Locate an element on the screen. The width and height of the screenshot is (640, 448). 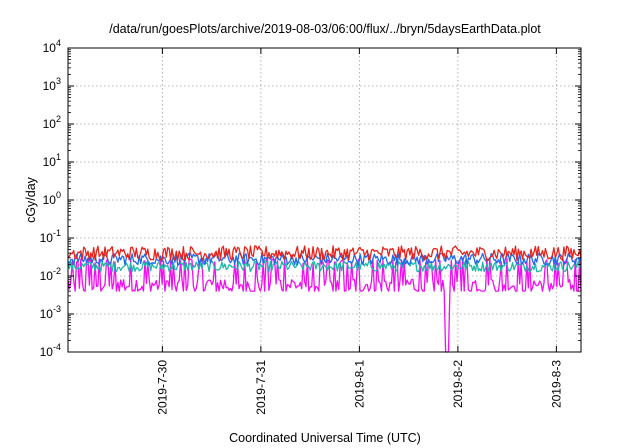
x-tick-label: 2019-7-30 is located at coordinates (162, 387).